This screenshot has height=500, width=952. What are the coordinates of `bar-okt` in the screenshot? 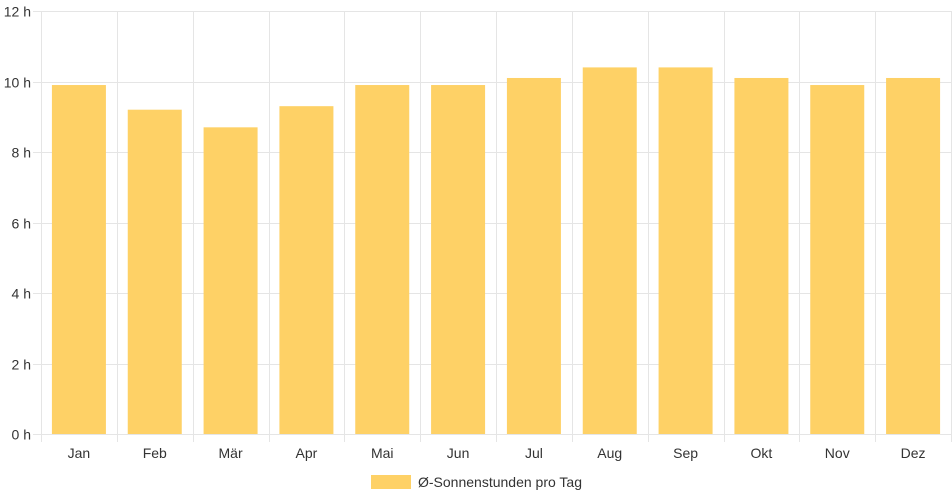 It's located at (761, 255).